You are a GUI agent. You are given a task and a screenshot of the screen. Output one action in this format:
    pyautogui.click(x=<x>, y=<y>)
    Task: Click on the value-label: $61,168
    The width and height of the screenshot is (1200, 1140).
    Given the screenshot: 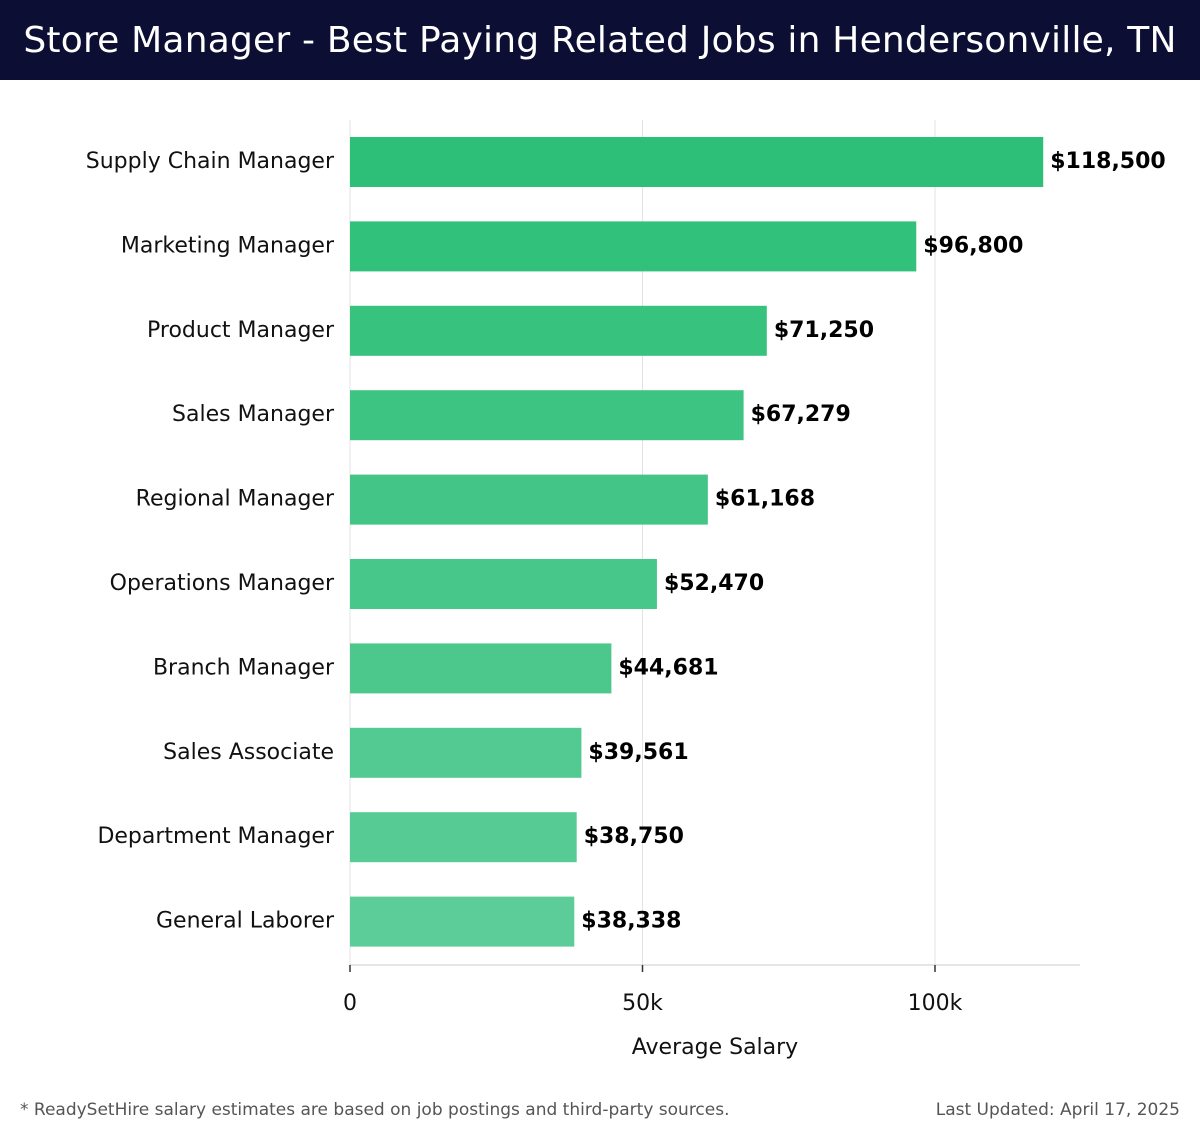 What is the action you would take?
    pyautogui.click(x=765, y=499)
    